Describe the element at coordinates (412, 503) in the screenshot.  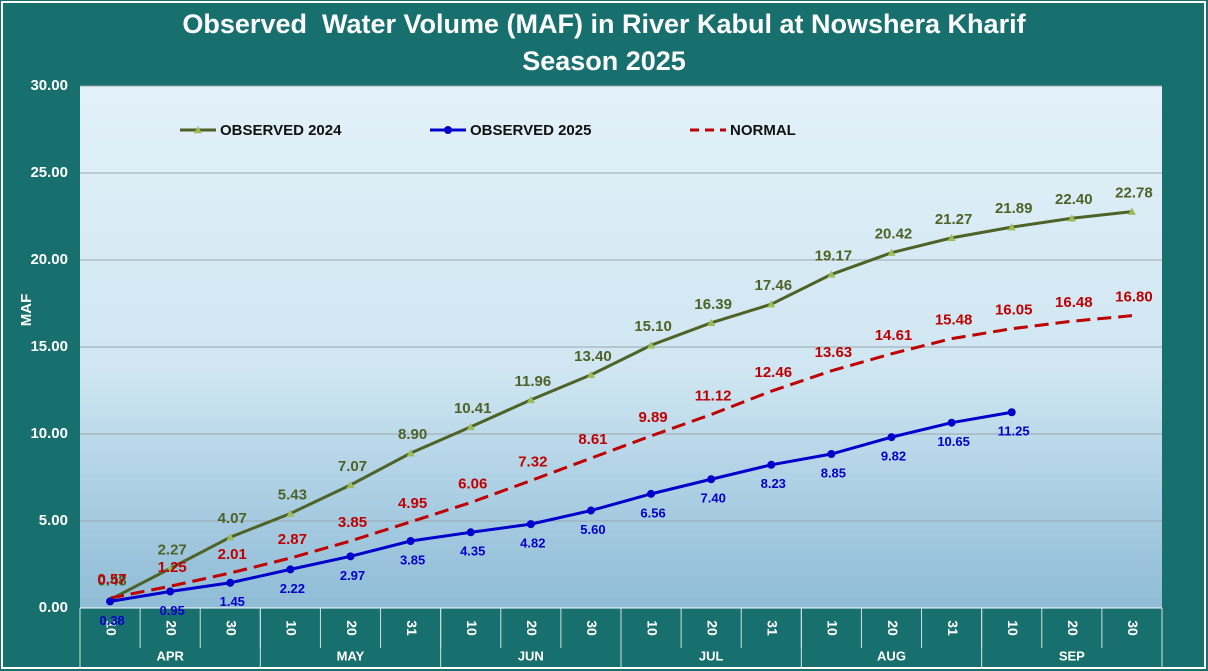
I see `data-label: 4.95` at that location.